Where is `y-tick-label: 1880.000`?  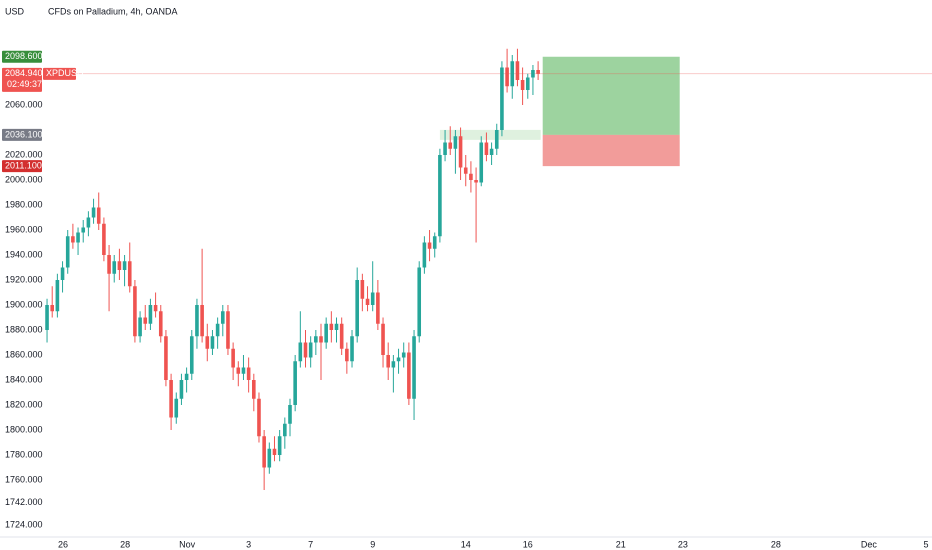 y-tick-label: 1880.000 is located at coordinates (24, 329).